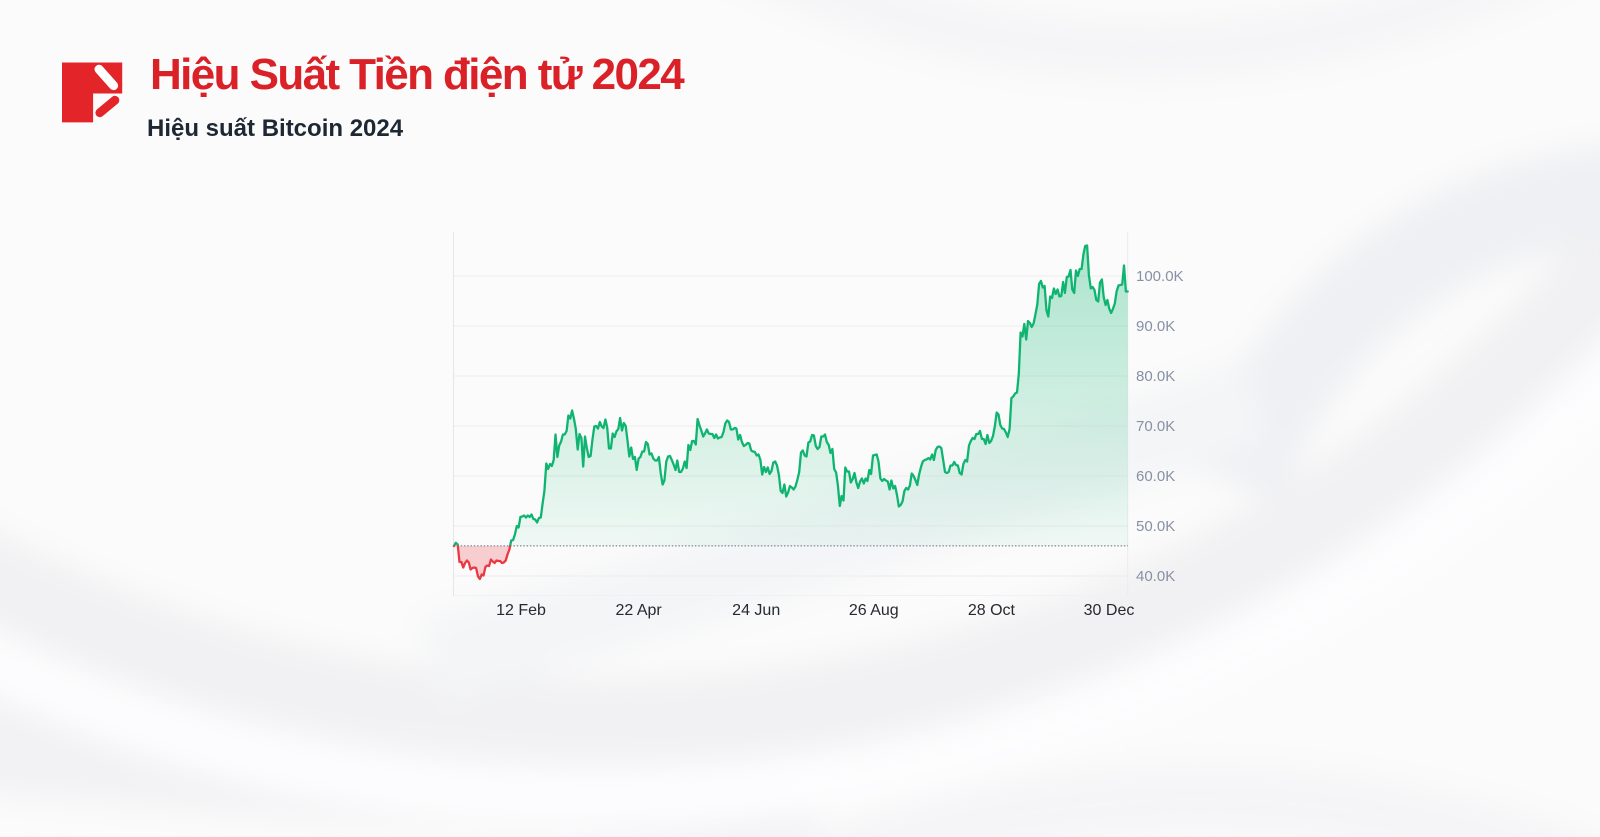  Describe the element at coordinates (1155, 426) in the screenshot. I see `svg-text: 70.0K` at that location.